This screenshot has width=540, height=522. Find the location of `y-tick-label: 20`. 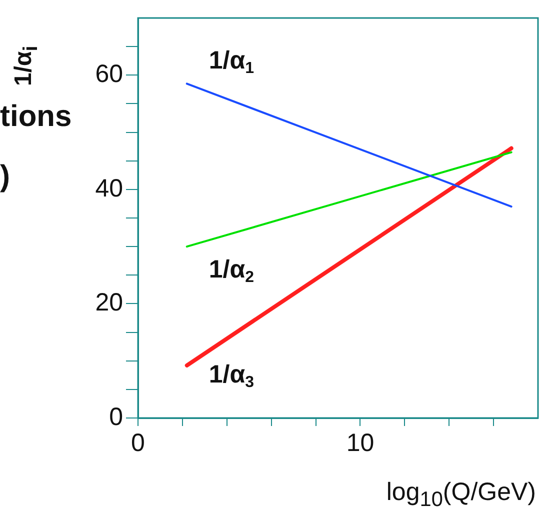

y-tick-label: 20 is located at coordinates (109, 302).